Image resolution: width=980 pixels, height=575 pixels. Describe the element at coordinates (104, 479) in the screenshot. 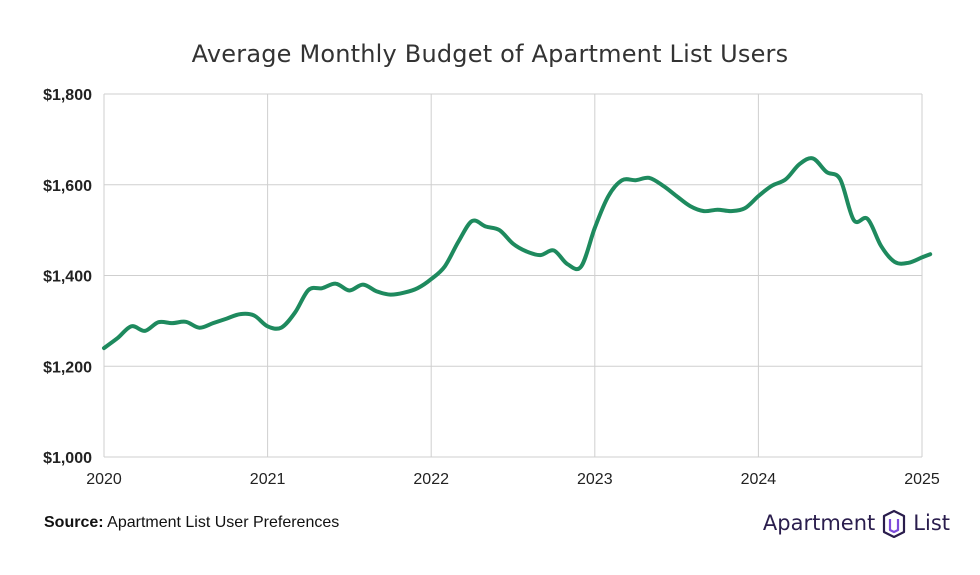

I see `x-tick-label: 2020` at that location.